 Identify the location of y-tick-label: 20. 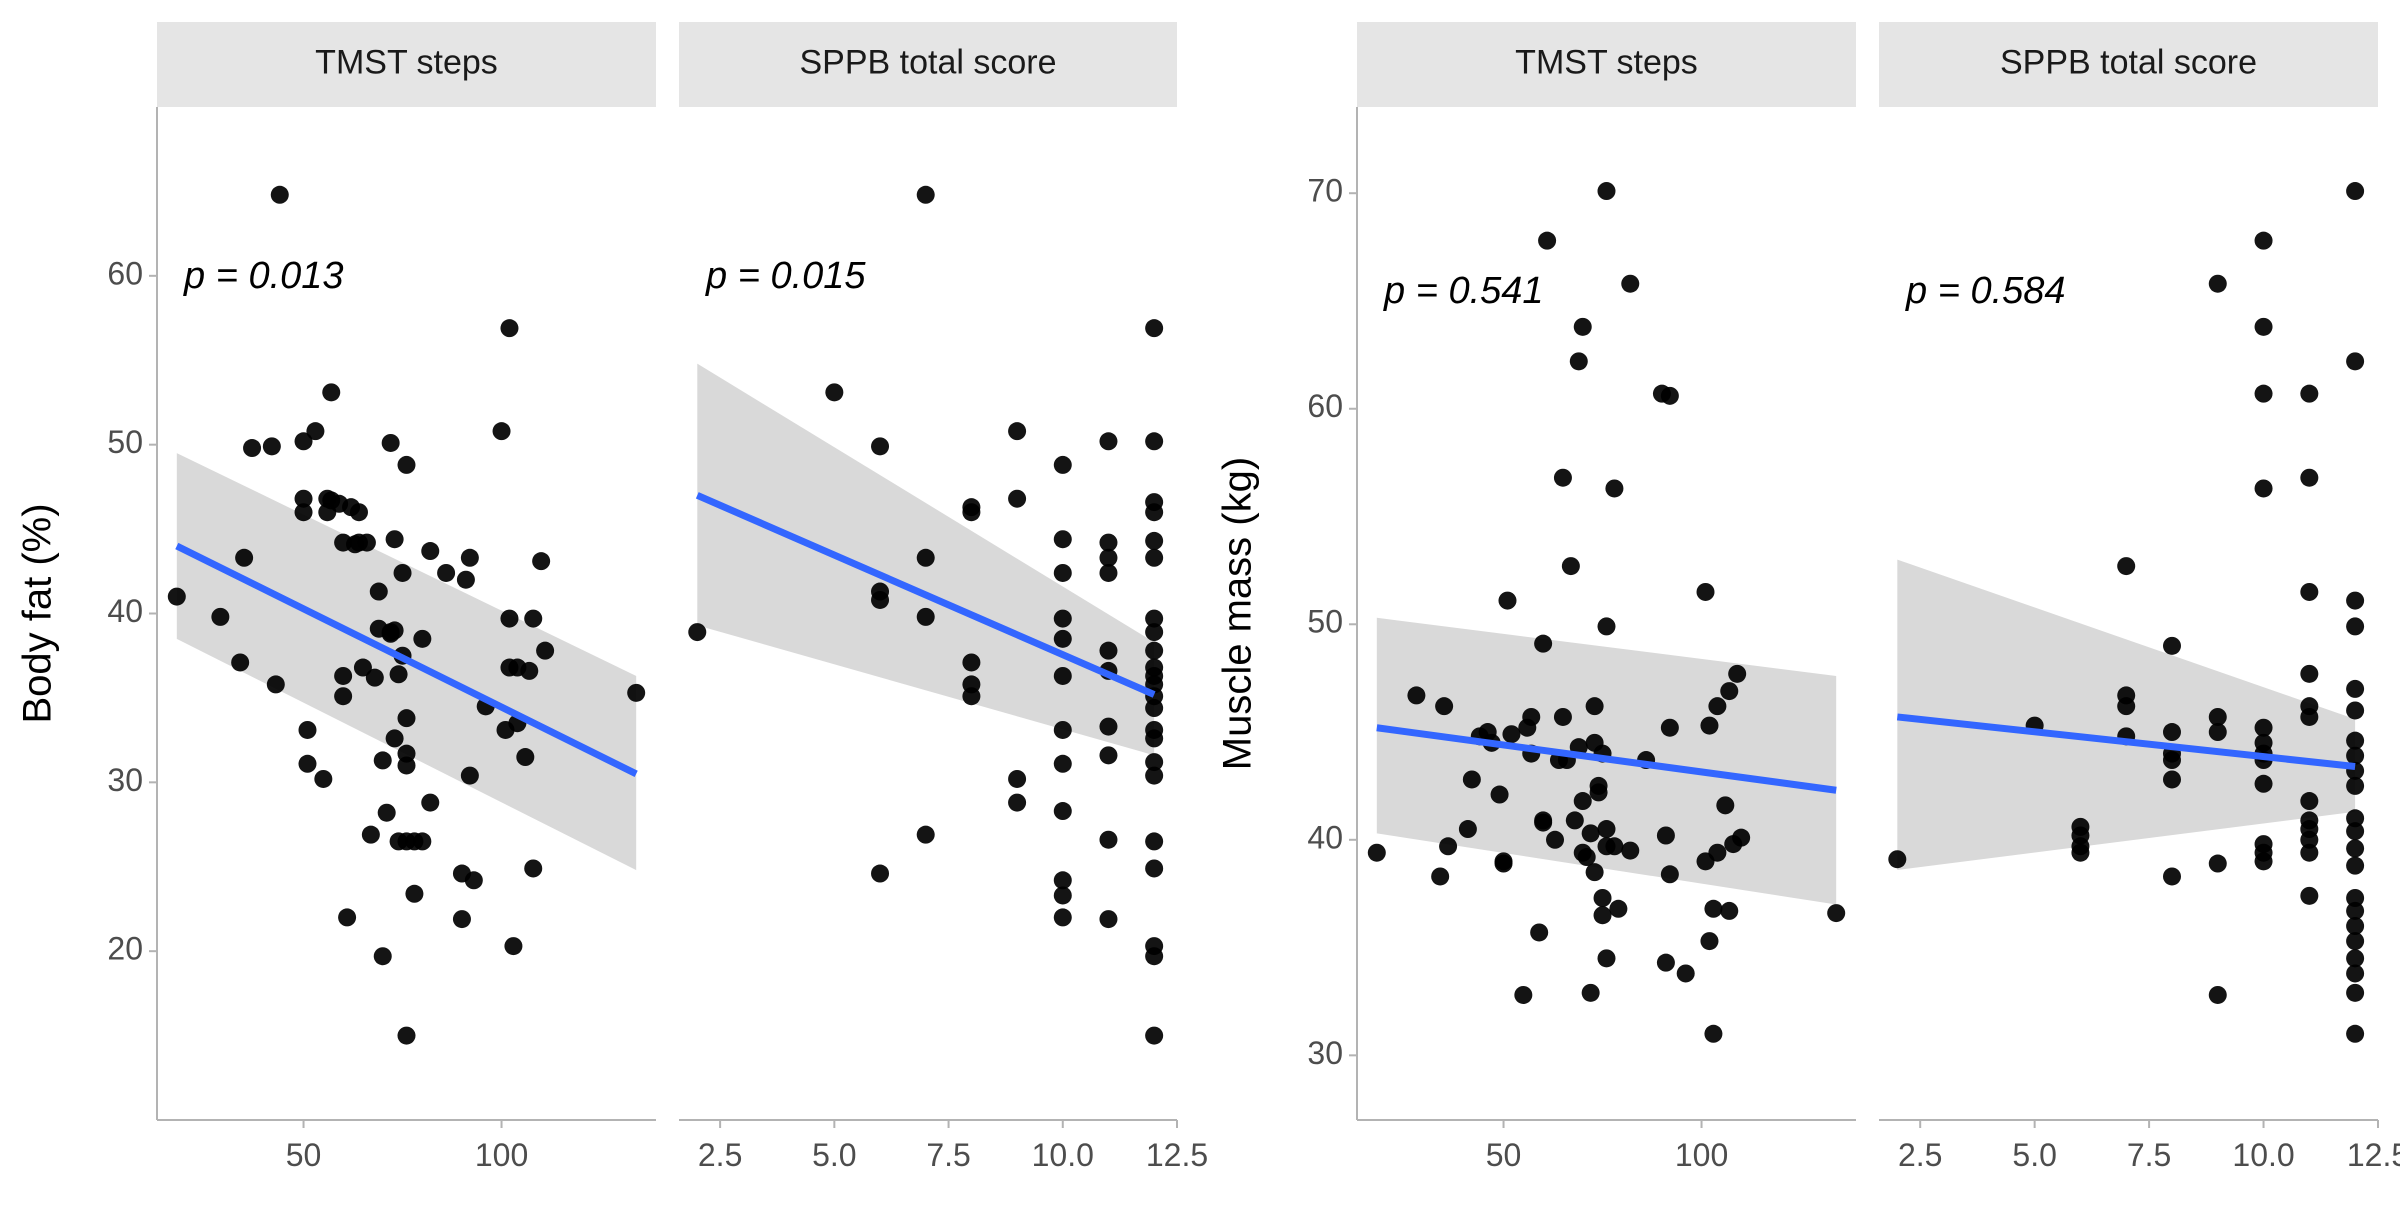
(125, 949).